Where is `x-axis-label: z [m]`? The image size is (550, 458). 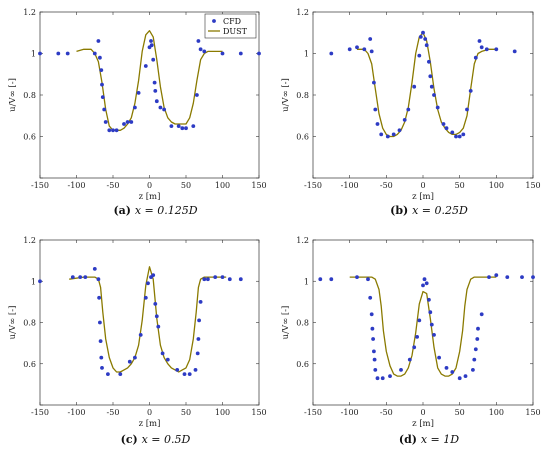 x-axis-label: z [m] is located at coordinates (423, 197).